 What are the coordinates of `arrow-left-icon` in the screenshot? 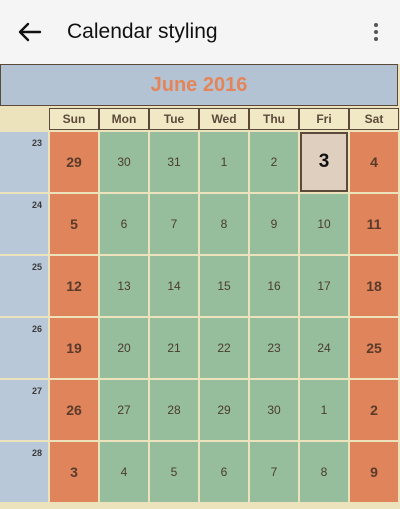 It's located at (30, 32).